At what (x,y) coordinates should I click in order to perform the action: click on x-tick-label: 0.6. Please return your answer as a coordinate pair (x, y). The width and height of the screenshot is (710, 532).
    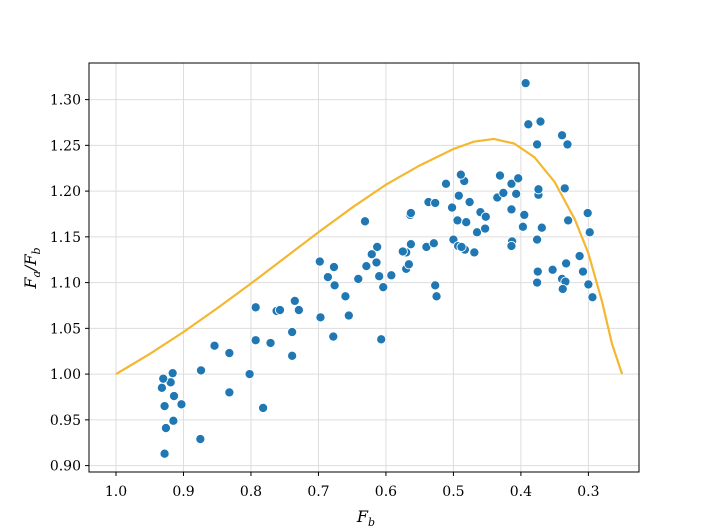
    Looking at the image, I should click on (386, 492).